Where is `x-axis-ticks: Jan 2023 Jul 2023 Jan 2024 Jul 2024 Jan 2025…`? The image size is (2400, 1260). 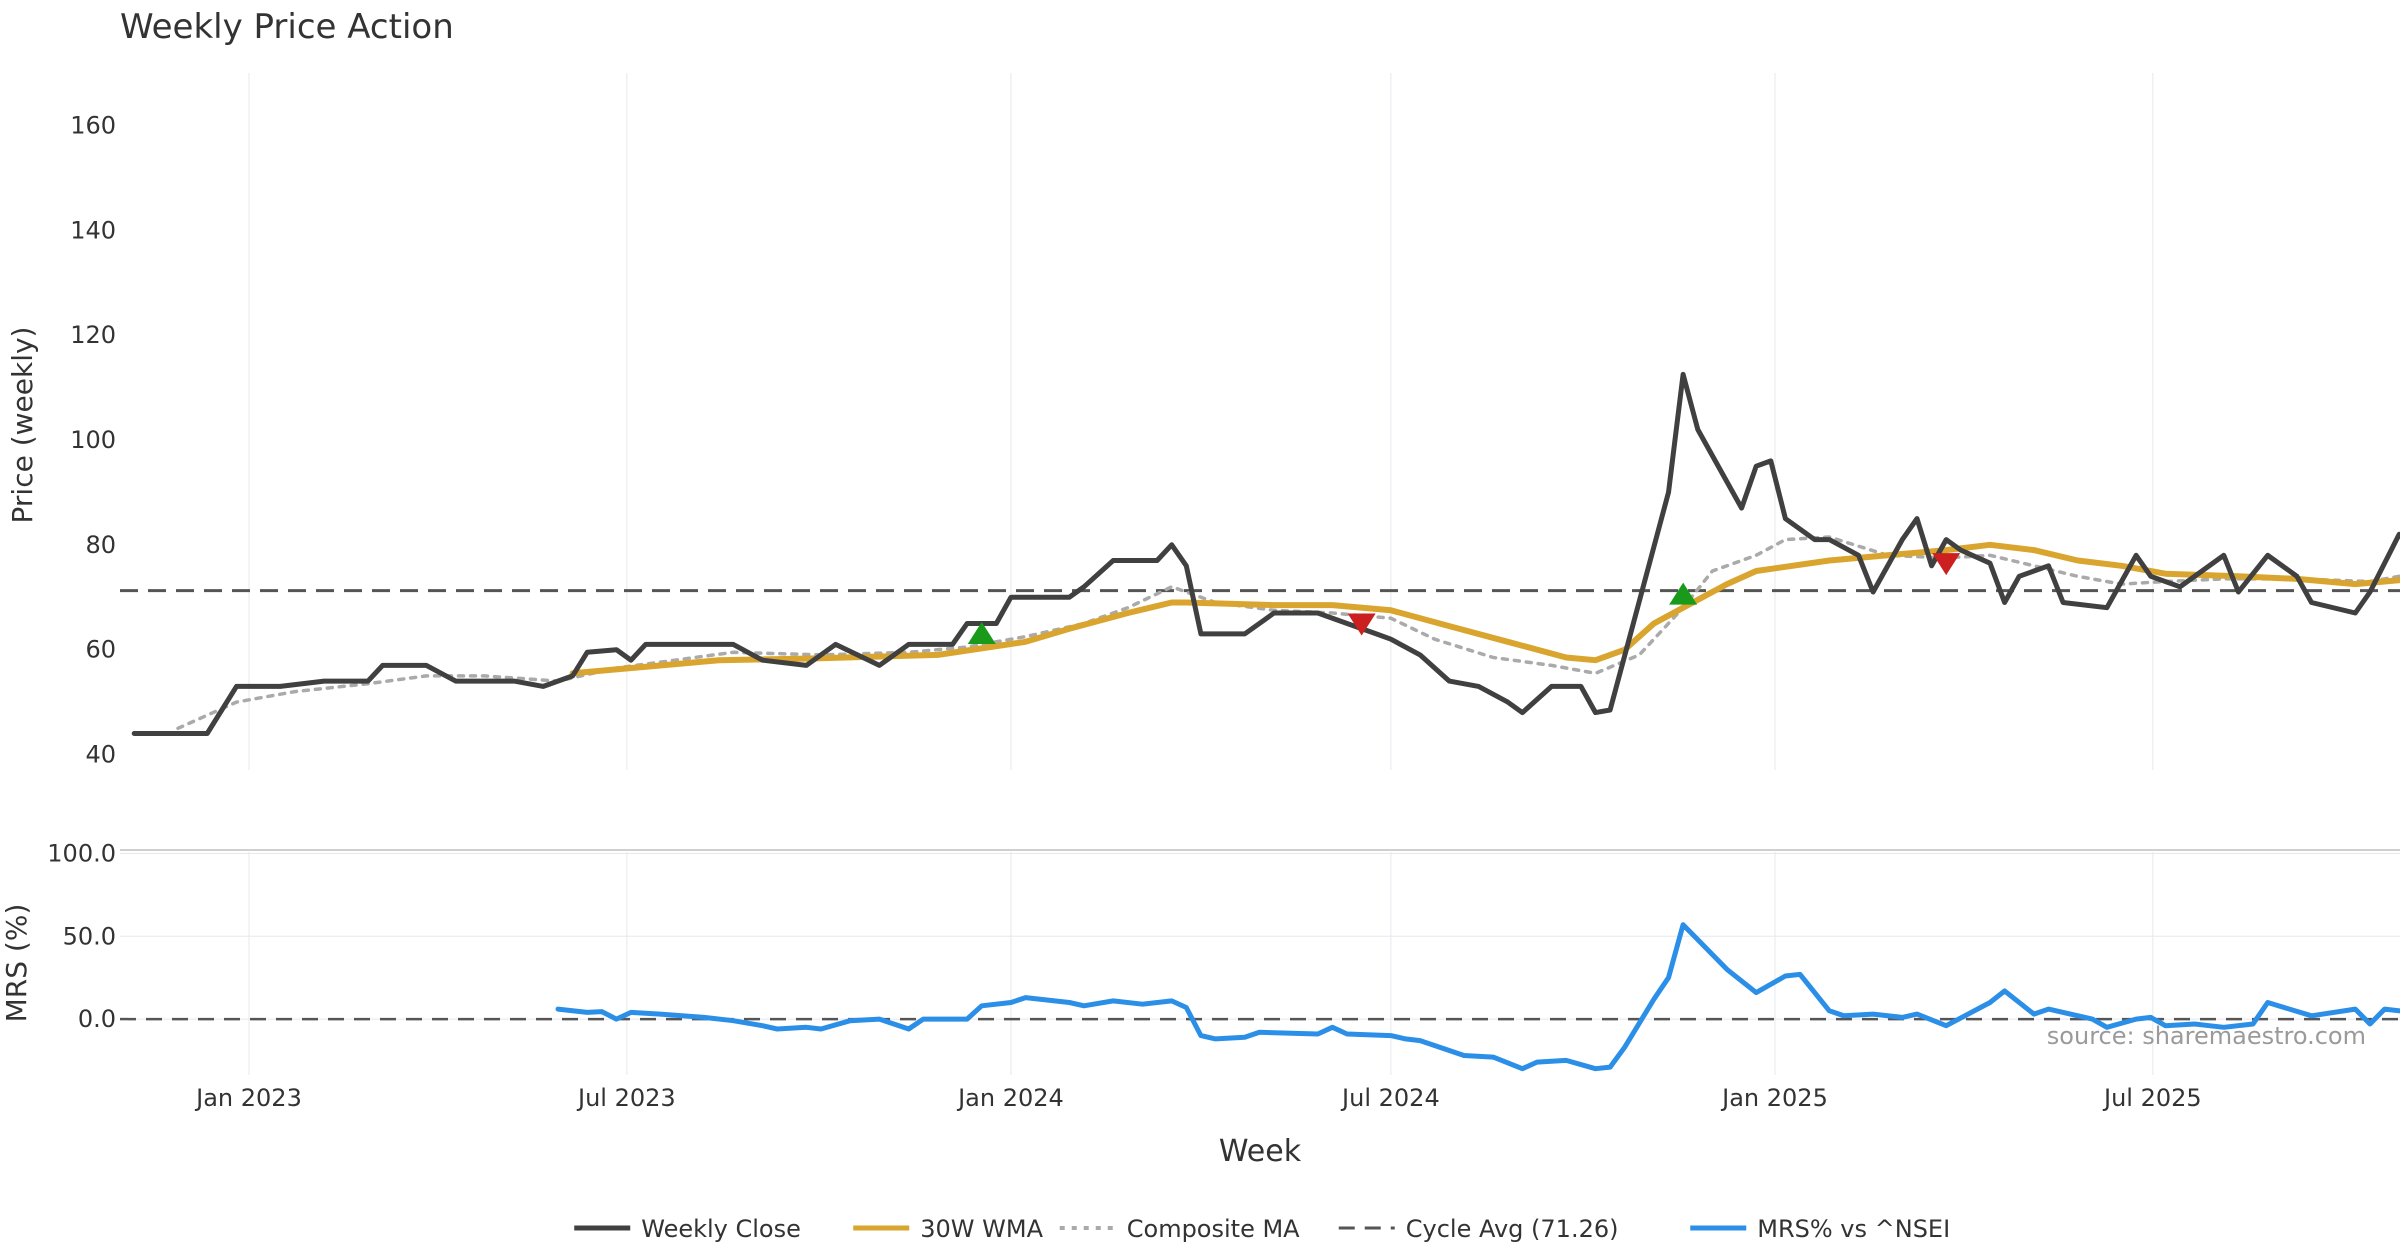 x-axis-ticks: Jan 2023 Jul 2023 Jan 2024 Jul 2024 Jan 2025… is located at coordinates (1198, 1098).